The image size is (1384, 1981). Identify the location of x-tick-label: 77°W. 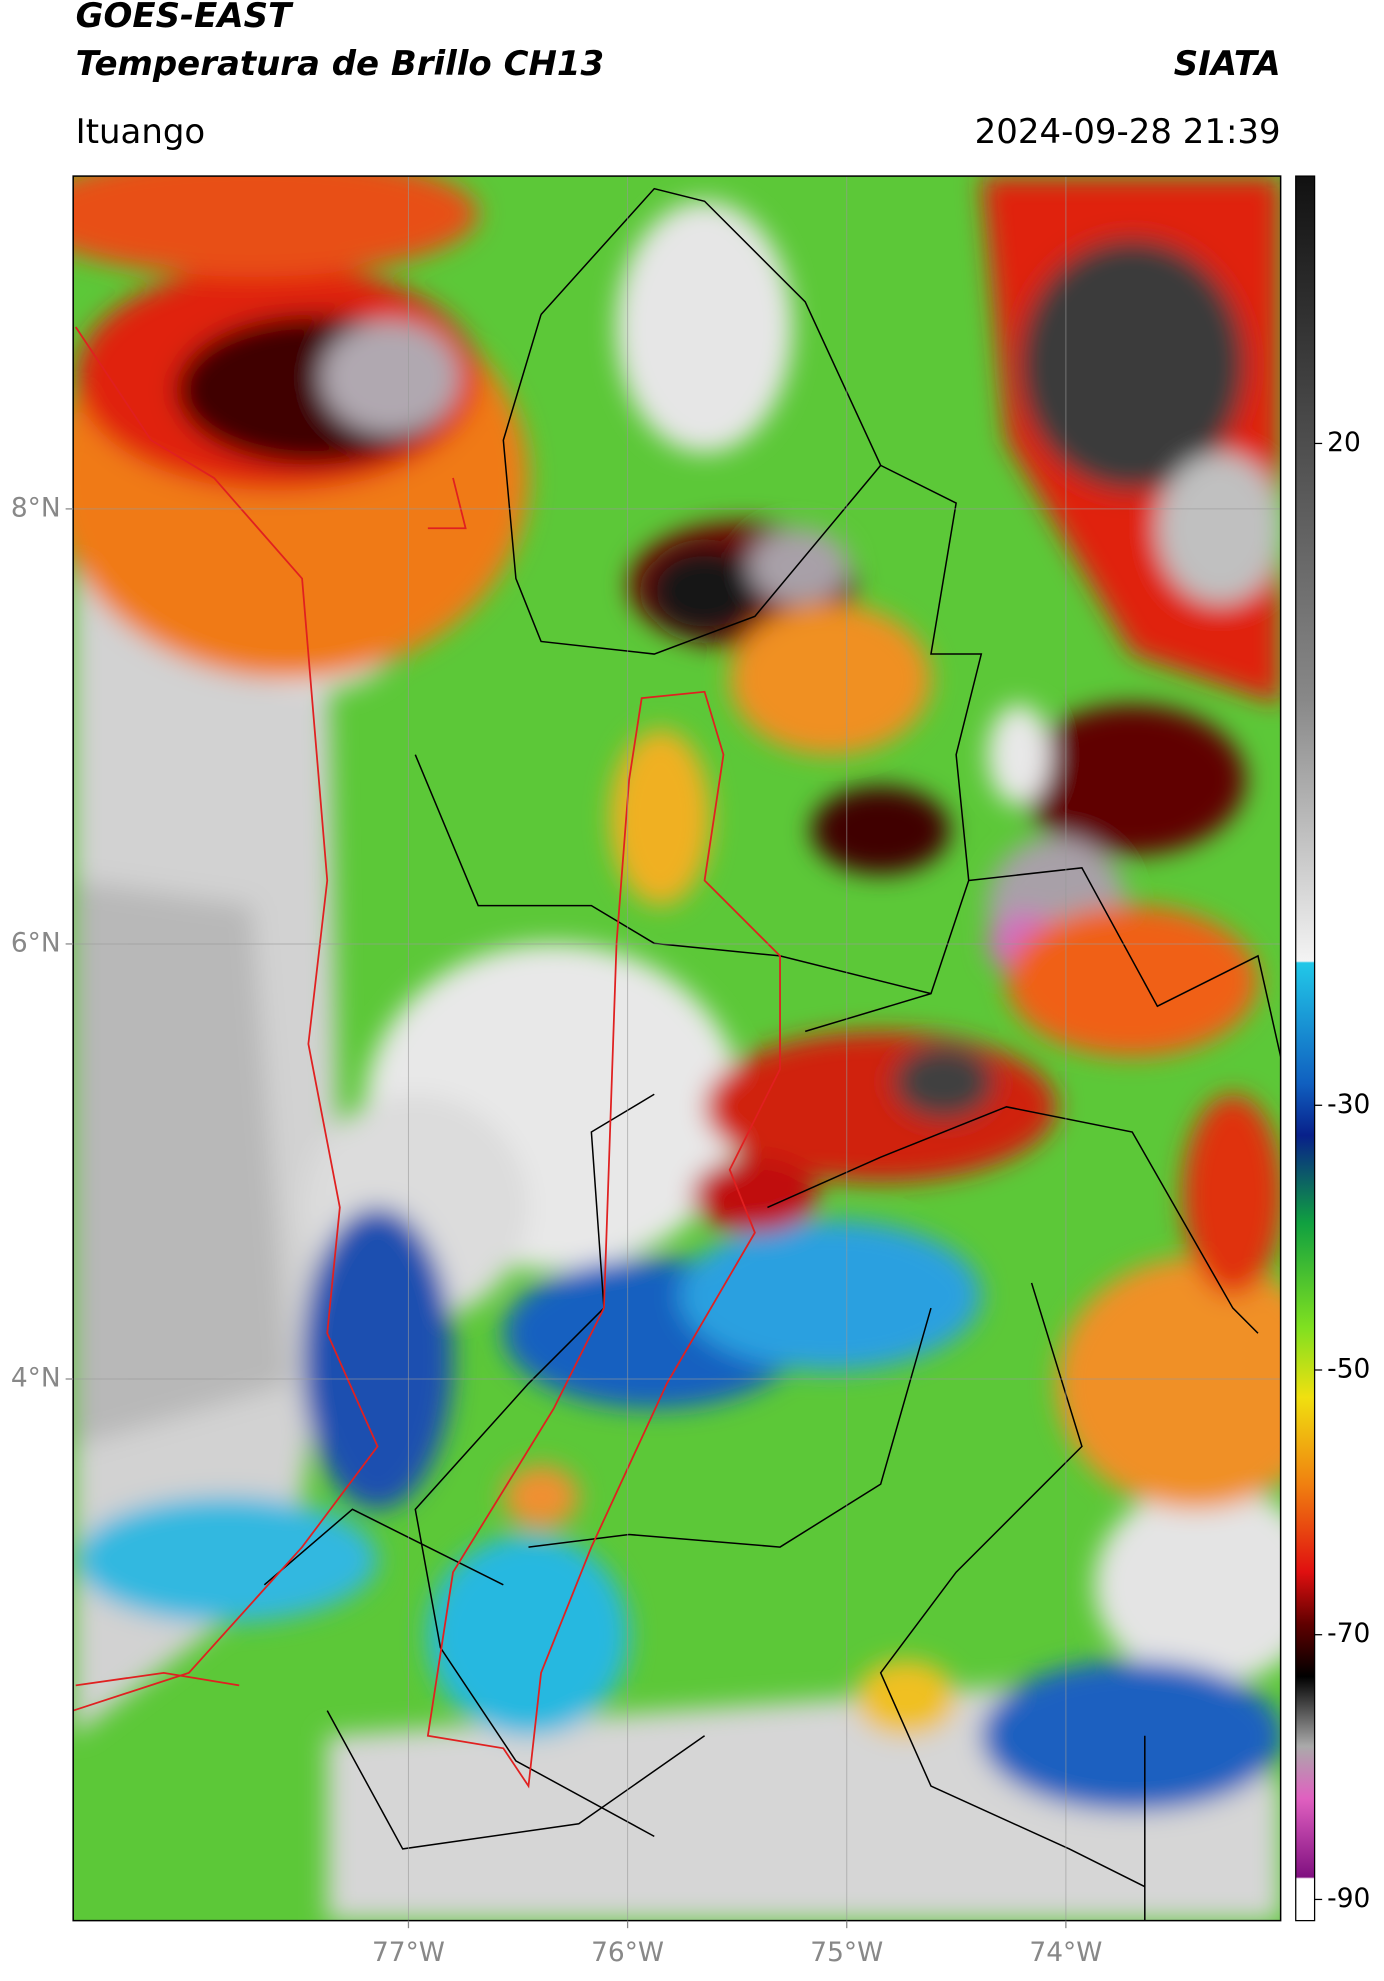
(408, 1952).